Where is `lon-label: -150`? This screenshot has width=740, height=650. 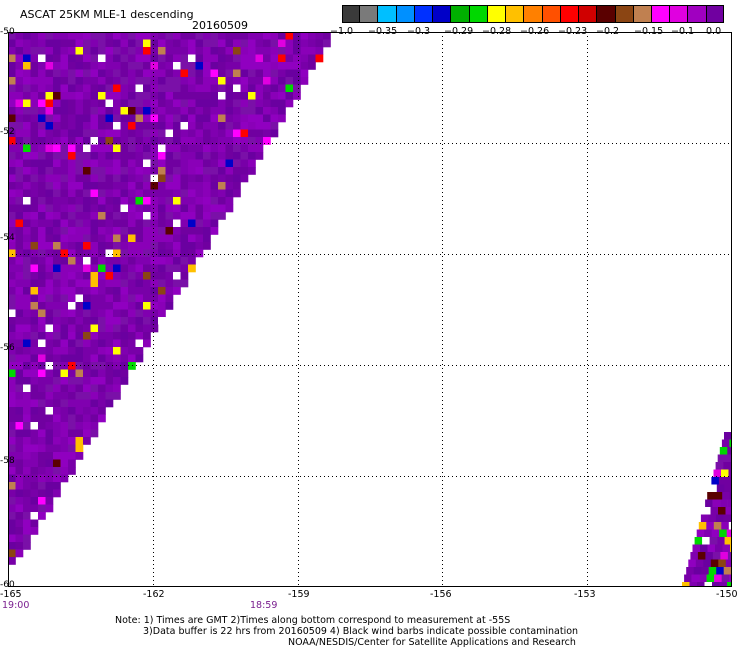 lon-label: -150 is located at coordinates (727, 594).